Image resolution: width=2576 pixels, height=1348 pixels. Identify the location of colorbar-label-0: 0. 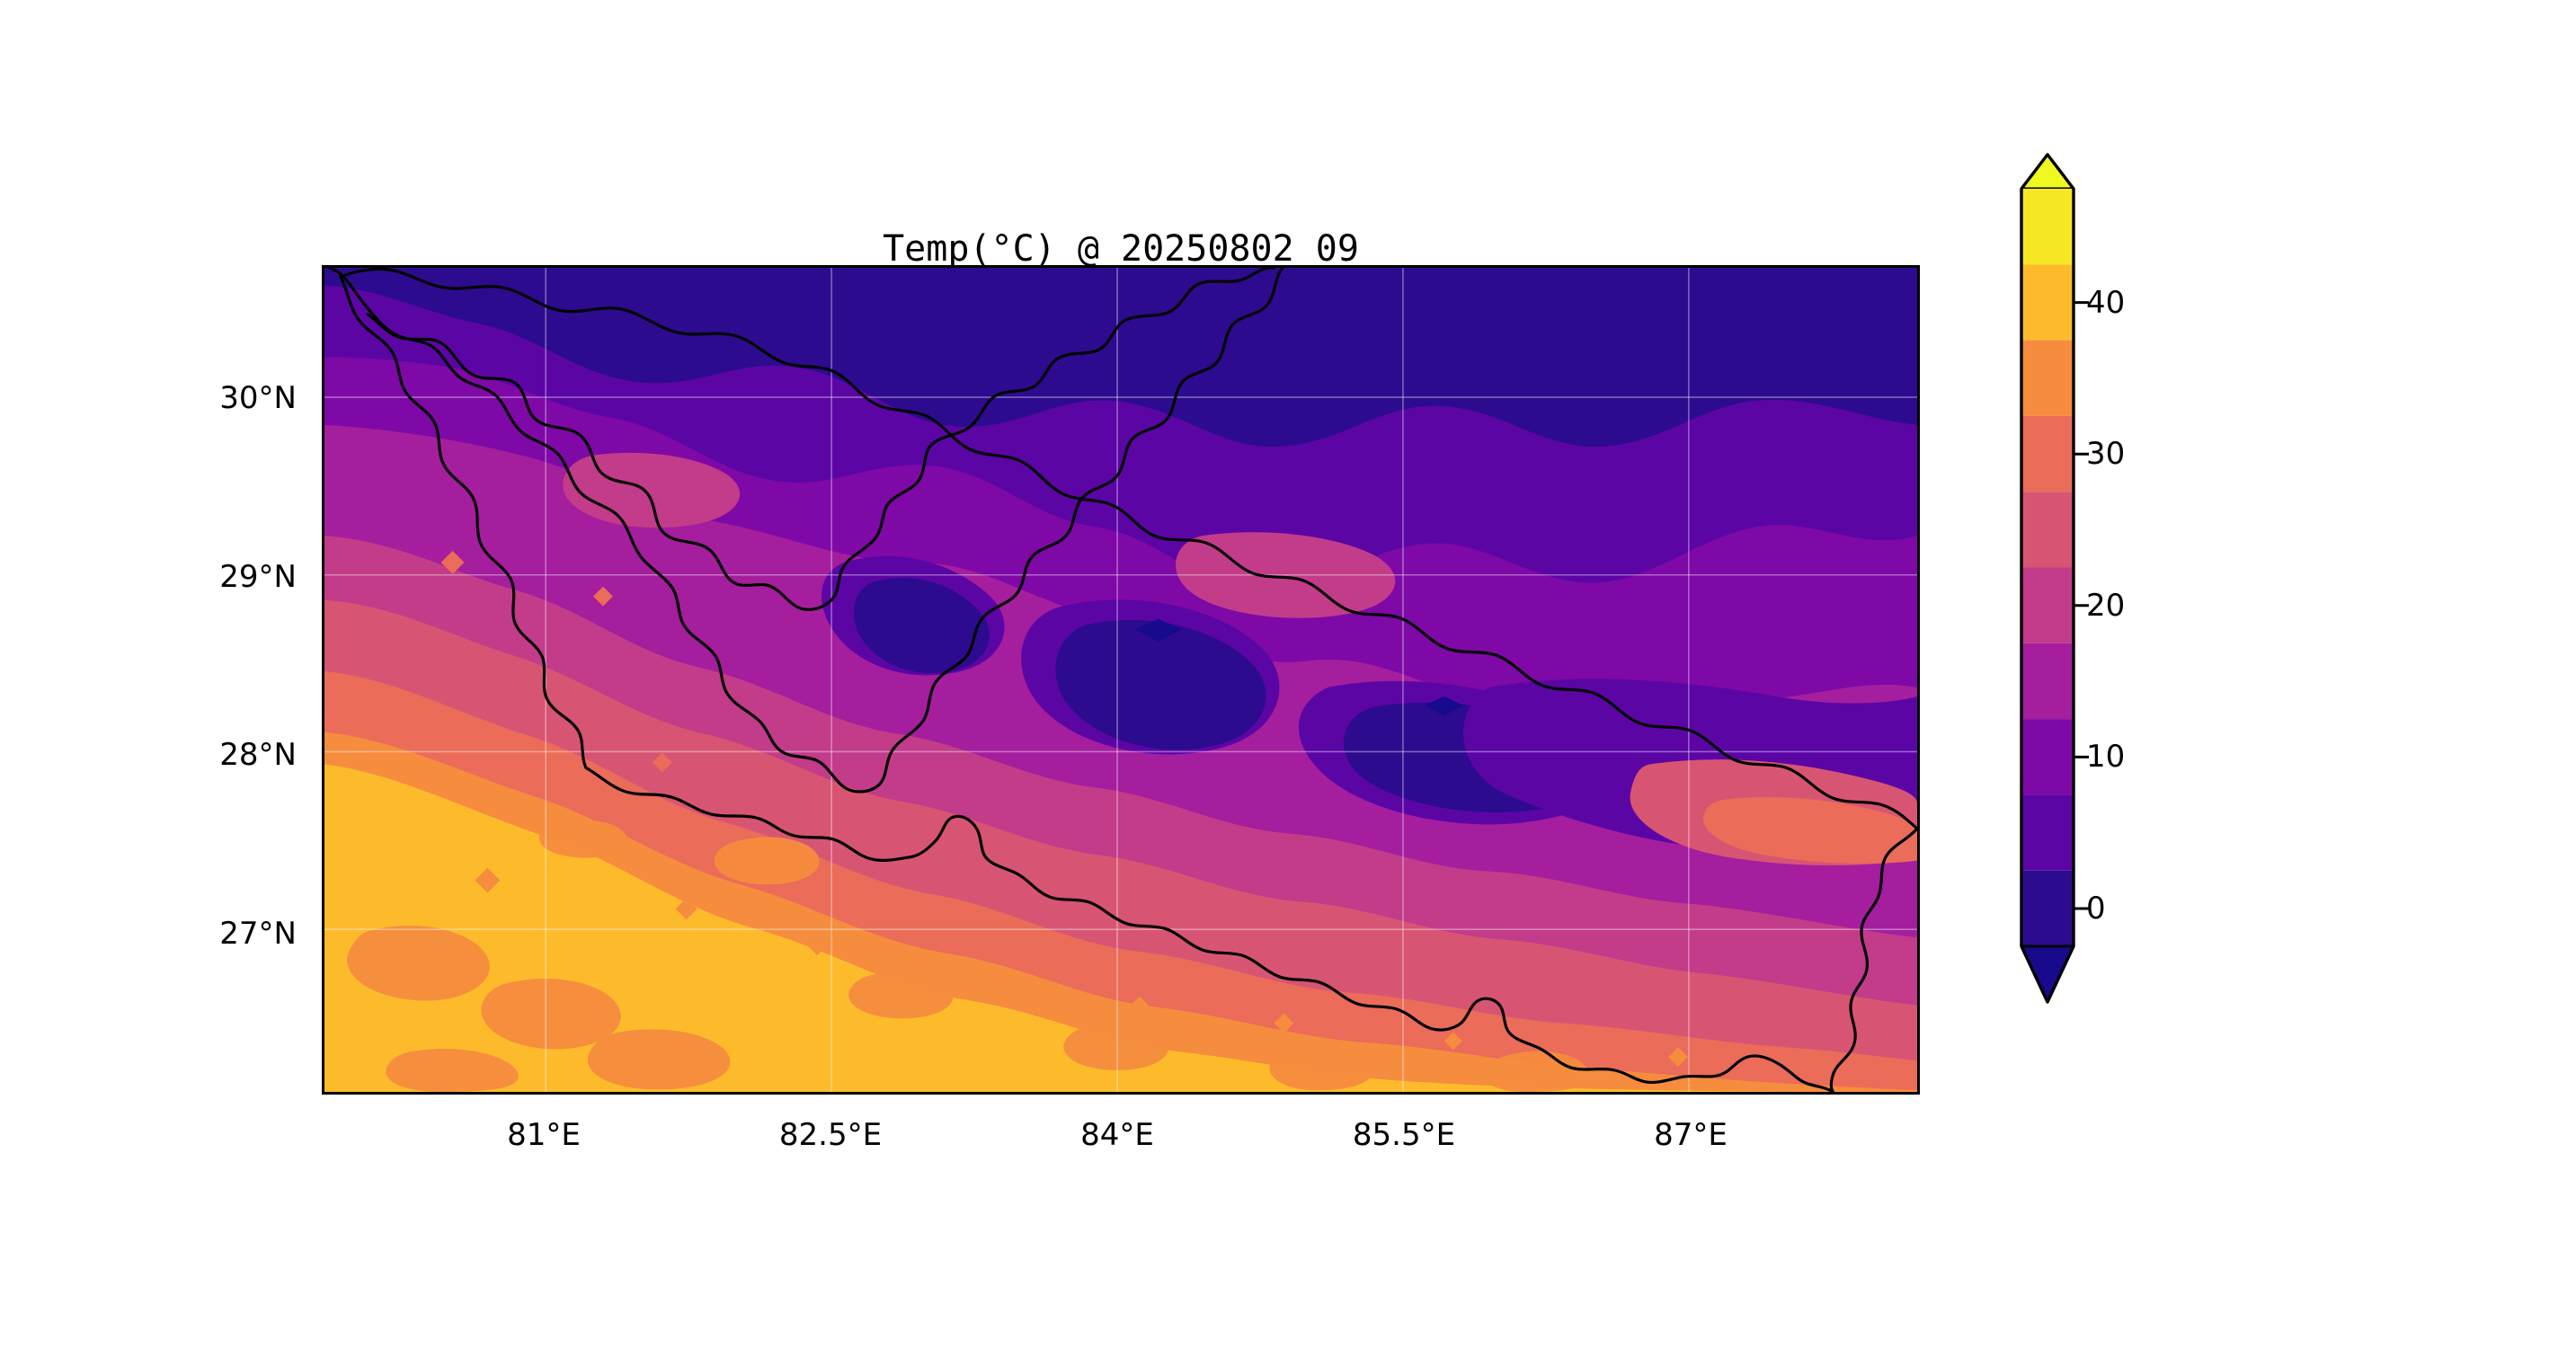
(2096, 909).